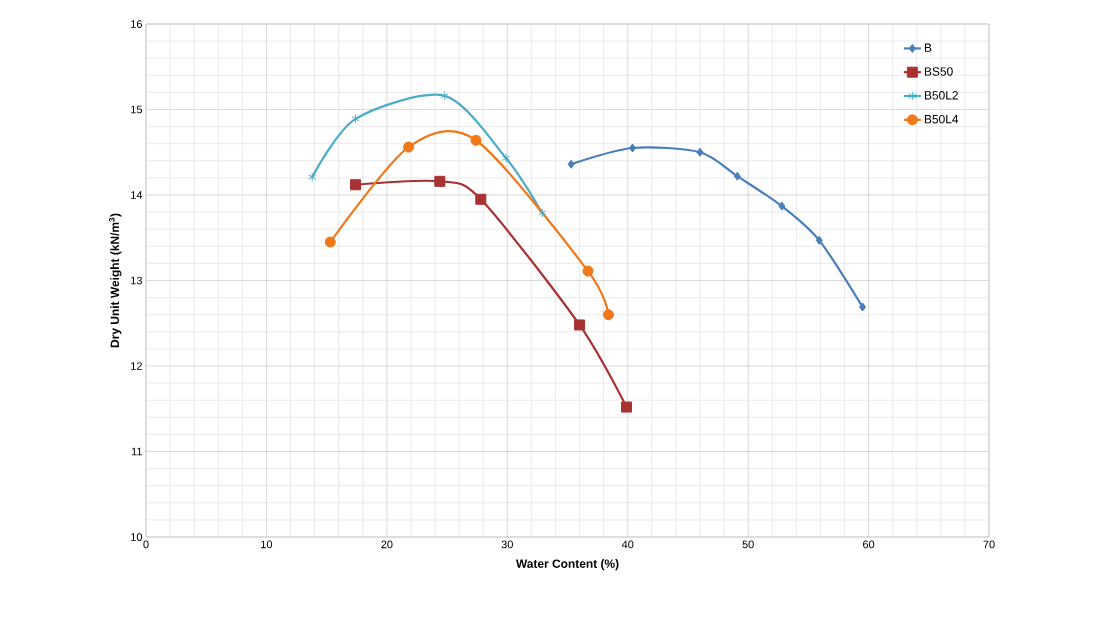 The height and width of the screenshot is (643, 1094). What do you see at coordinates (627, 544) in the screenshot?
I see `x-tick-label: 40` at bounding box center [627, 544].